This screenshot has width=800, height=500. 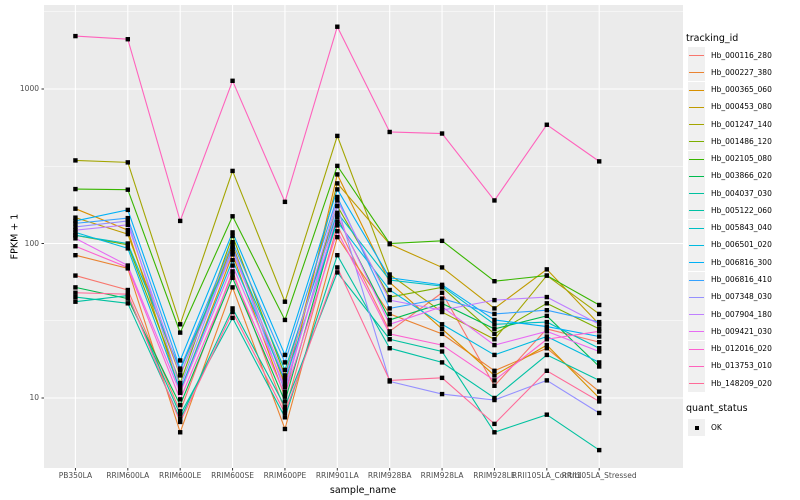 I want to click on legend-label: Hb_004037_030, so click(x=741, y=193).